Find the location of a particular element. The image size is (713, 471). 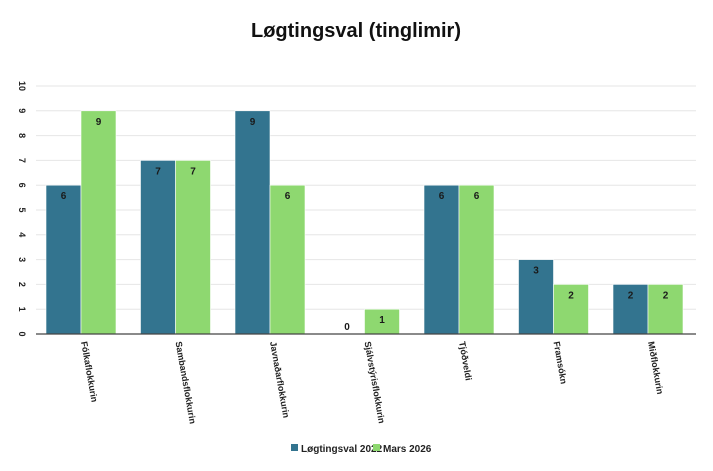

legend-entry: Løgtingsval 2022 is located at coordinates (342, 449).